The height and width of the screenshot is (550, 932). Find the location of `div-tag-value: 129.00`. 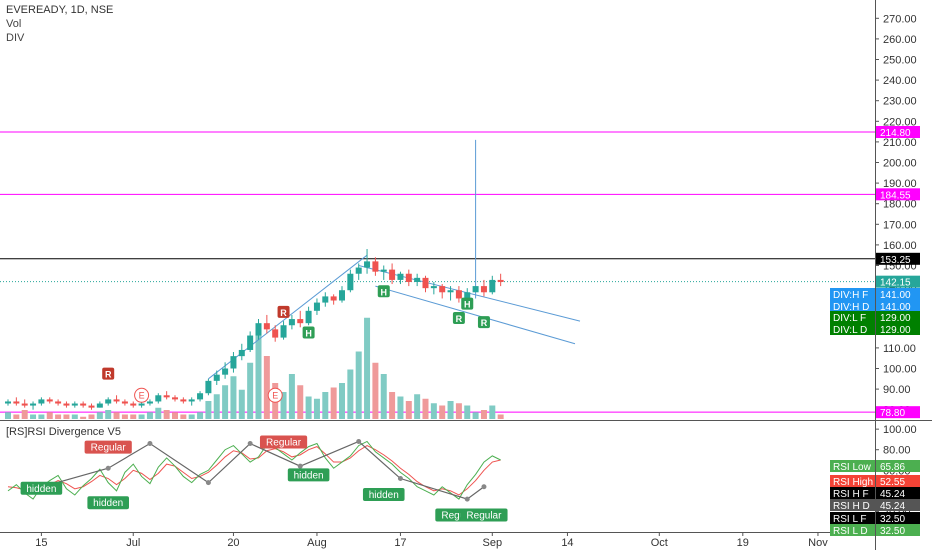

div-tag-value: 129.00 is located at coordinates (895, 318).